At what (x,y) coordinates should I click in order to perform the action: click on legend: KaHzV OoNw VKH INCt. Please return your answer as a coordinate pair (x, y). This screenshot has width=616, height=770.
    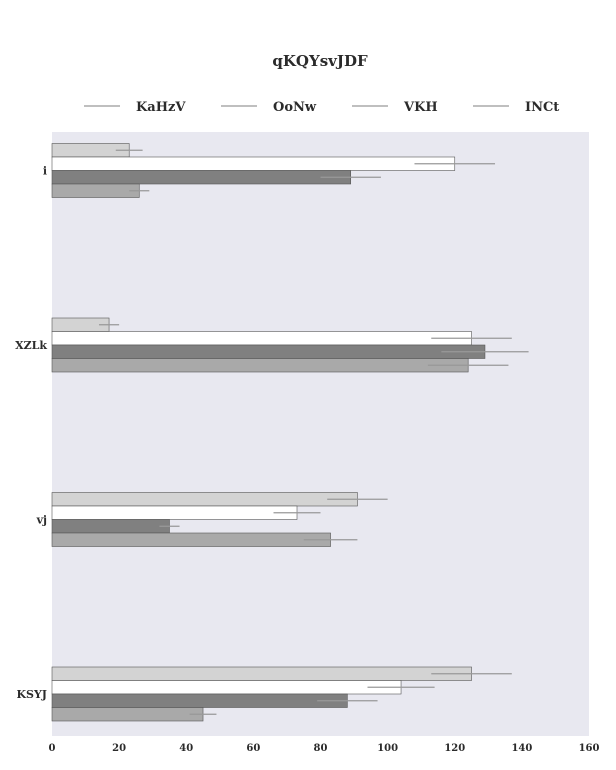
    Looking at the image, I should click on (321, 107).